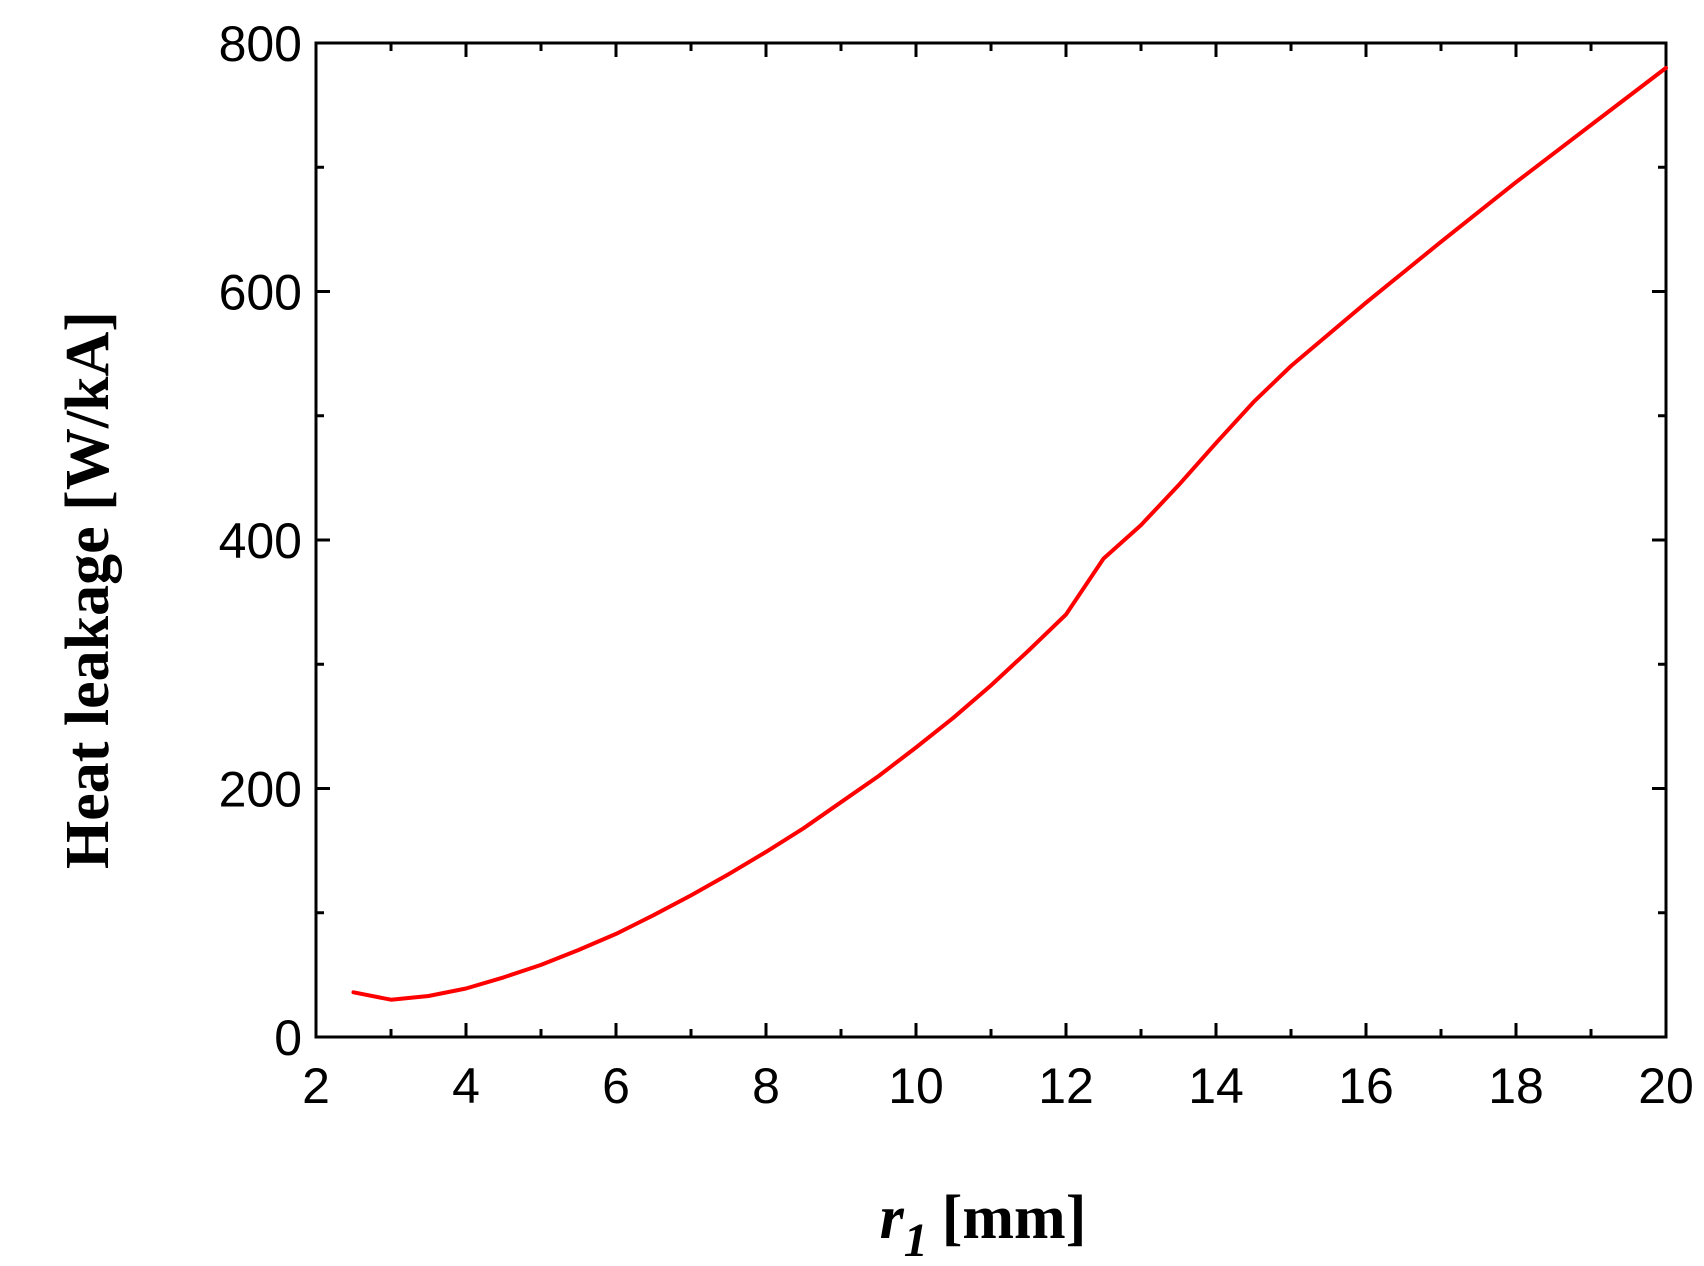 The width and height of the screenshot is (1704, 1266). What do you see at coordinates (1516, 1086) in the screenshot?
I see `x-tick-label: 18` at bounding box center [1516, 1086].